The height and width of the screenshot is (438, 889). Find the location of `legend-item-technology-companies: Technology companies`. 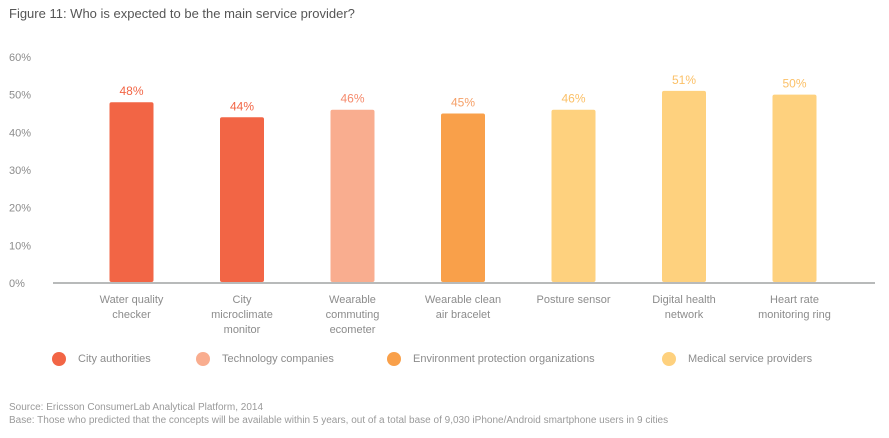

legend-item-technology-companies: Technology companies is located at coordinates (265, 359).